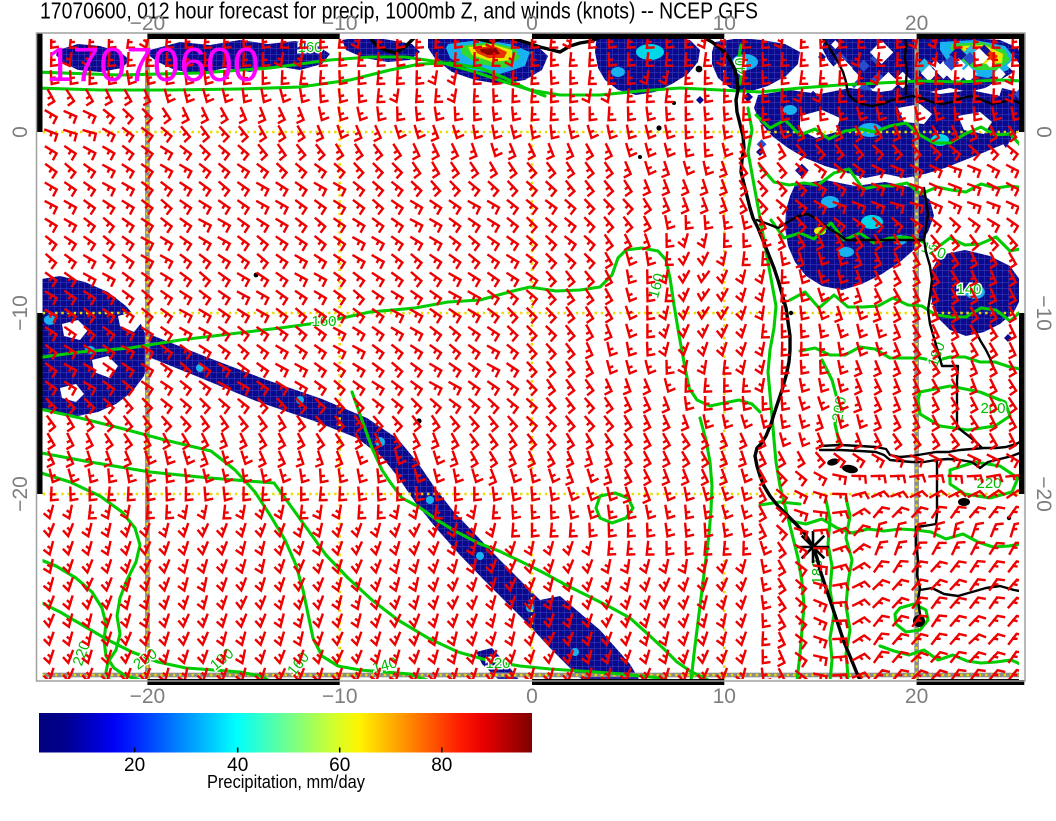  What do you see at coordinates (237, 765) in the screenshot?
I see `svg-text: 40` at bounding box center [237, 765].